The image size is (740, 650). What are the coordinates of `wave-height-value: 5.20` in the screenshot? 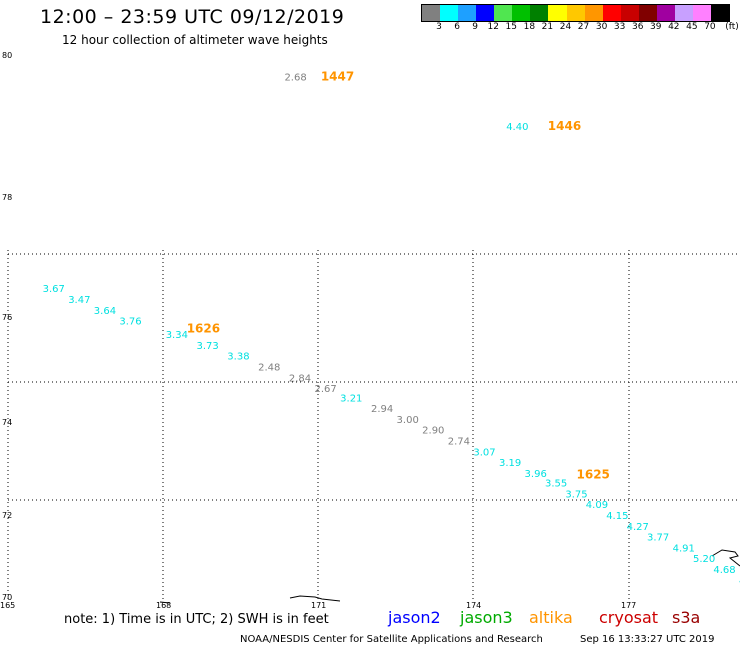 It's located at (704, 559).